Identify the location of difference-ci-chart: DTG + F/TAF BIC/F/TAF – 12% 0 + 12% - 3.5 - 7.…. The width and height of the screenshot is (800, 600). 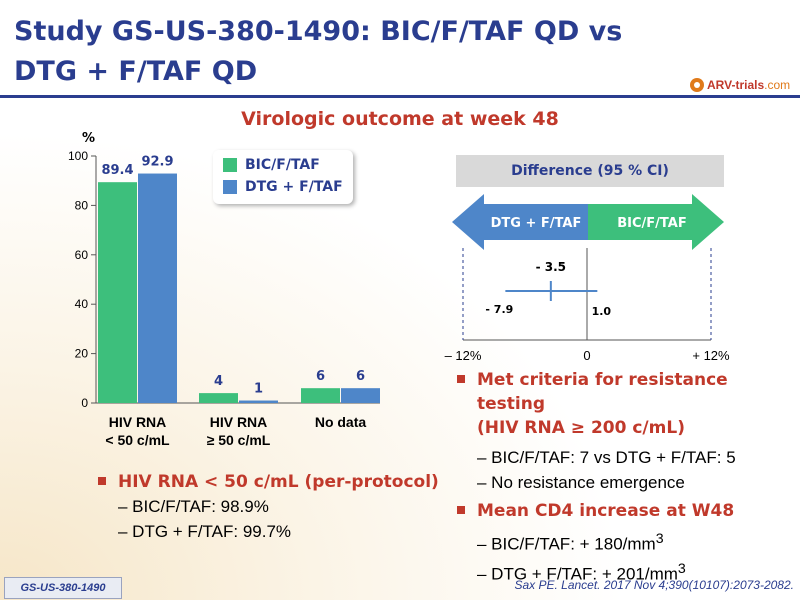
(587, 278).